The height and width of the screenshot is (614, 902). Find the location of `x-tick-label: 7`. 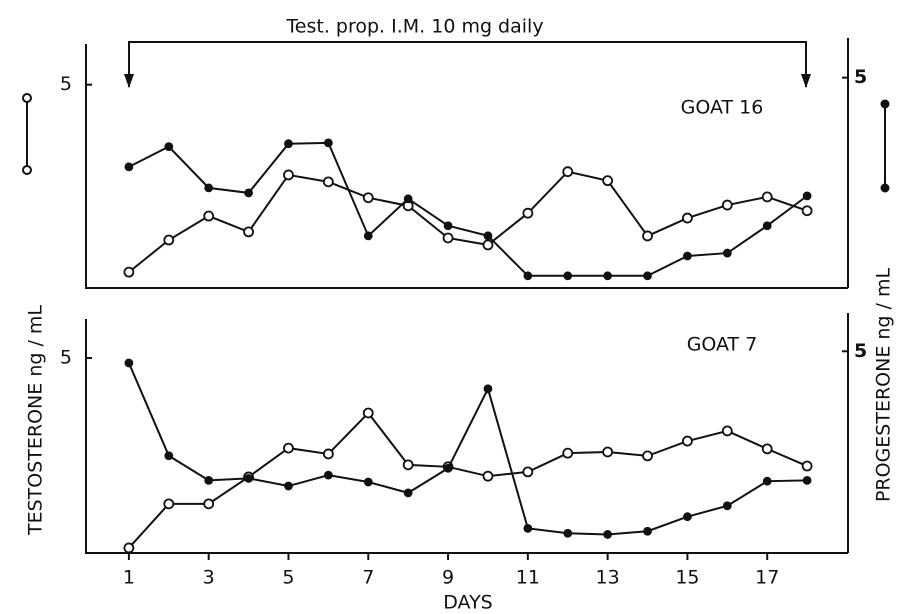

x-tick-label: 7 is located at coordinates (368, 578).